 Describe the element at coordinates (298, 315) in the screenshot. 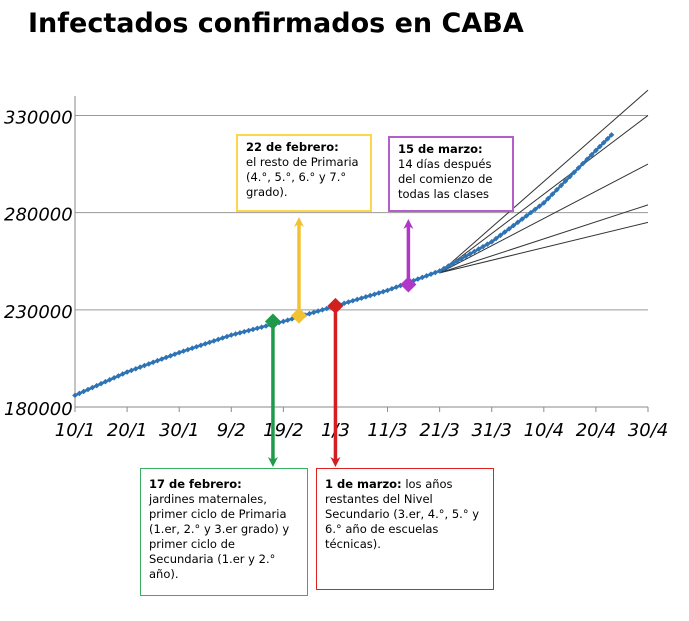

I see `marker-feb22` at that location.